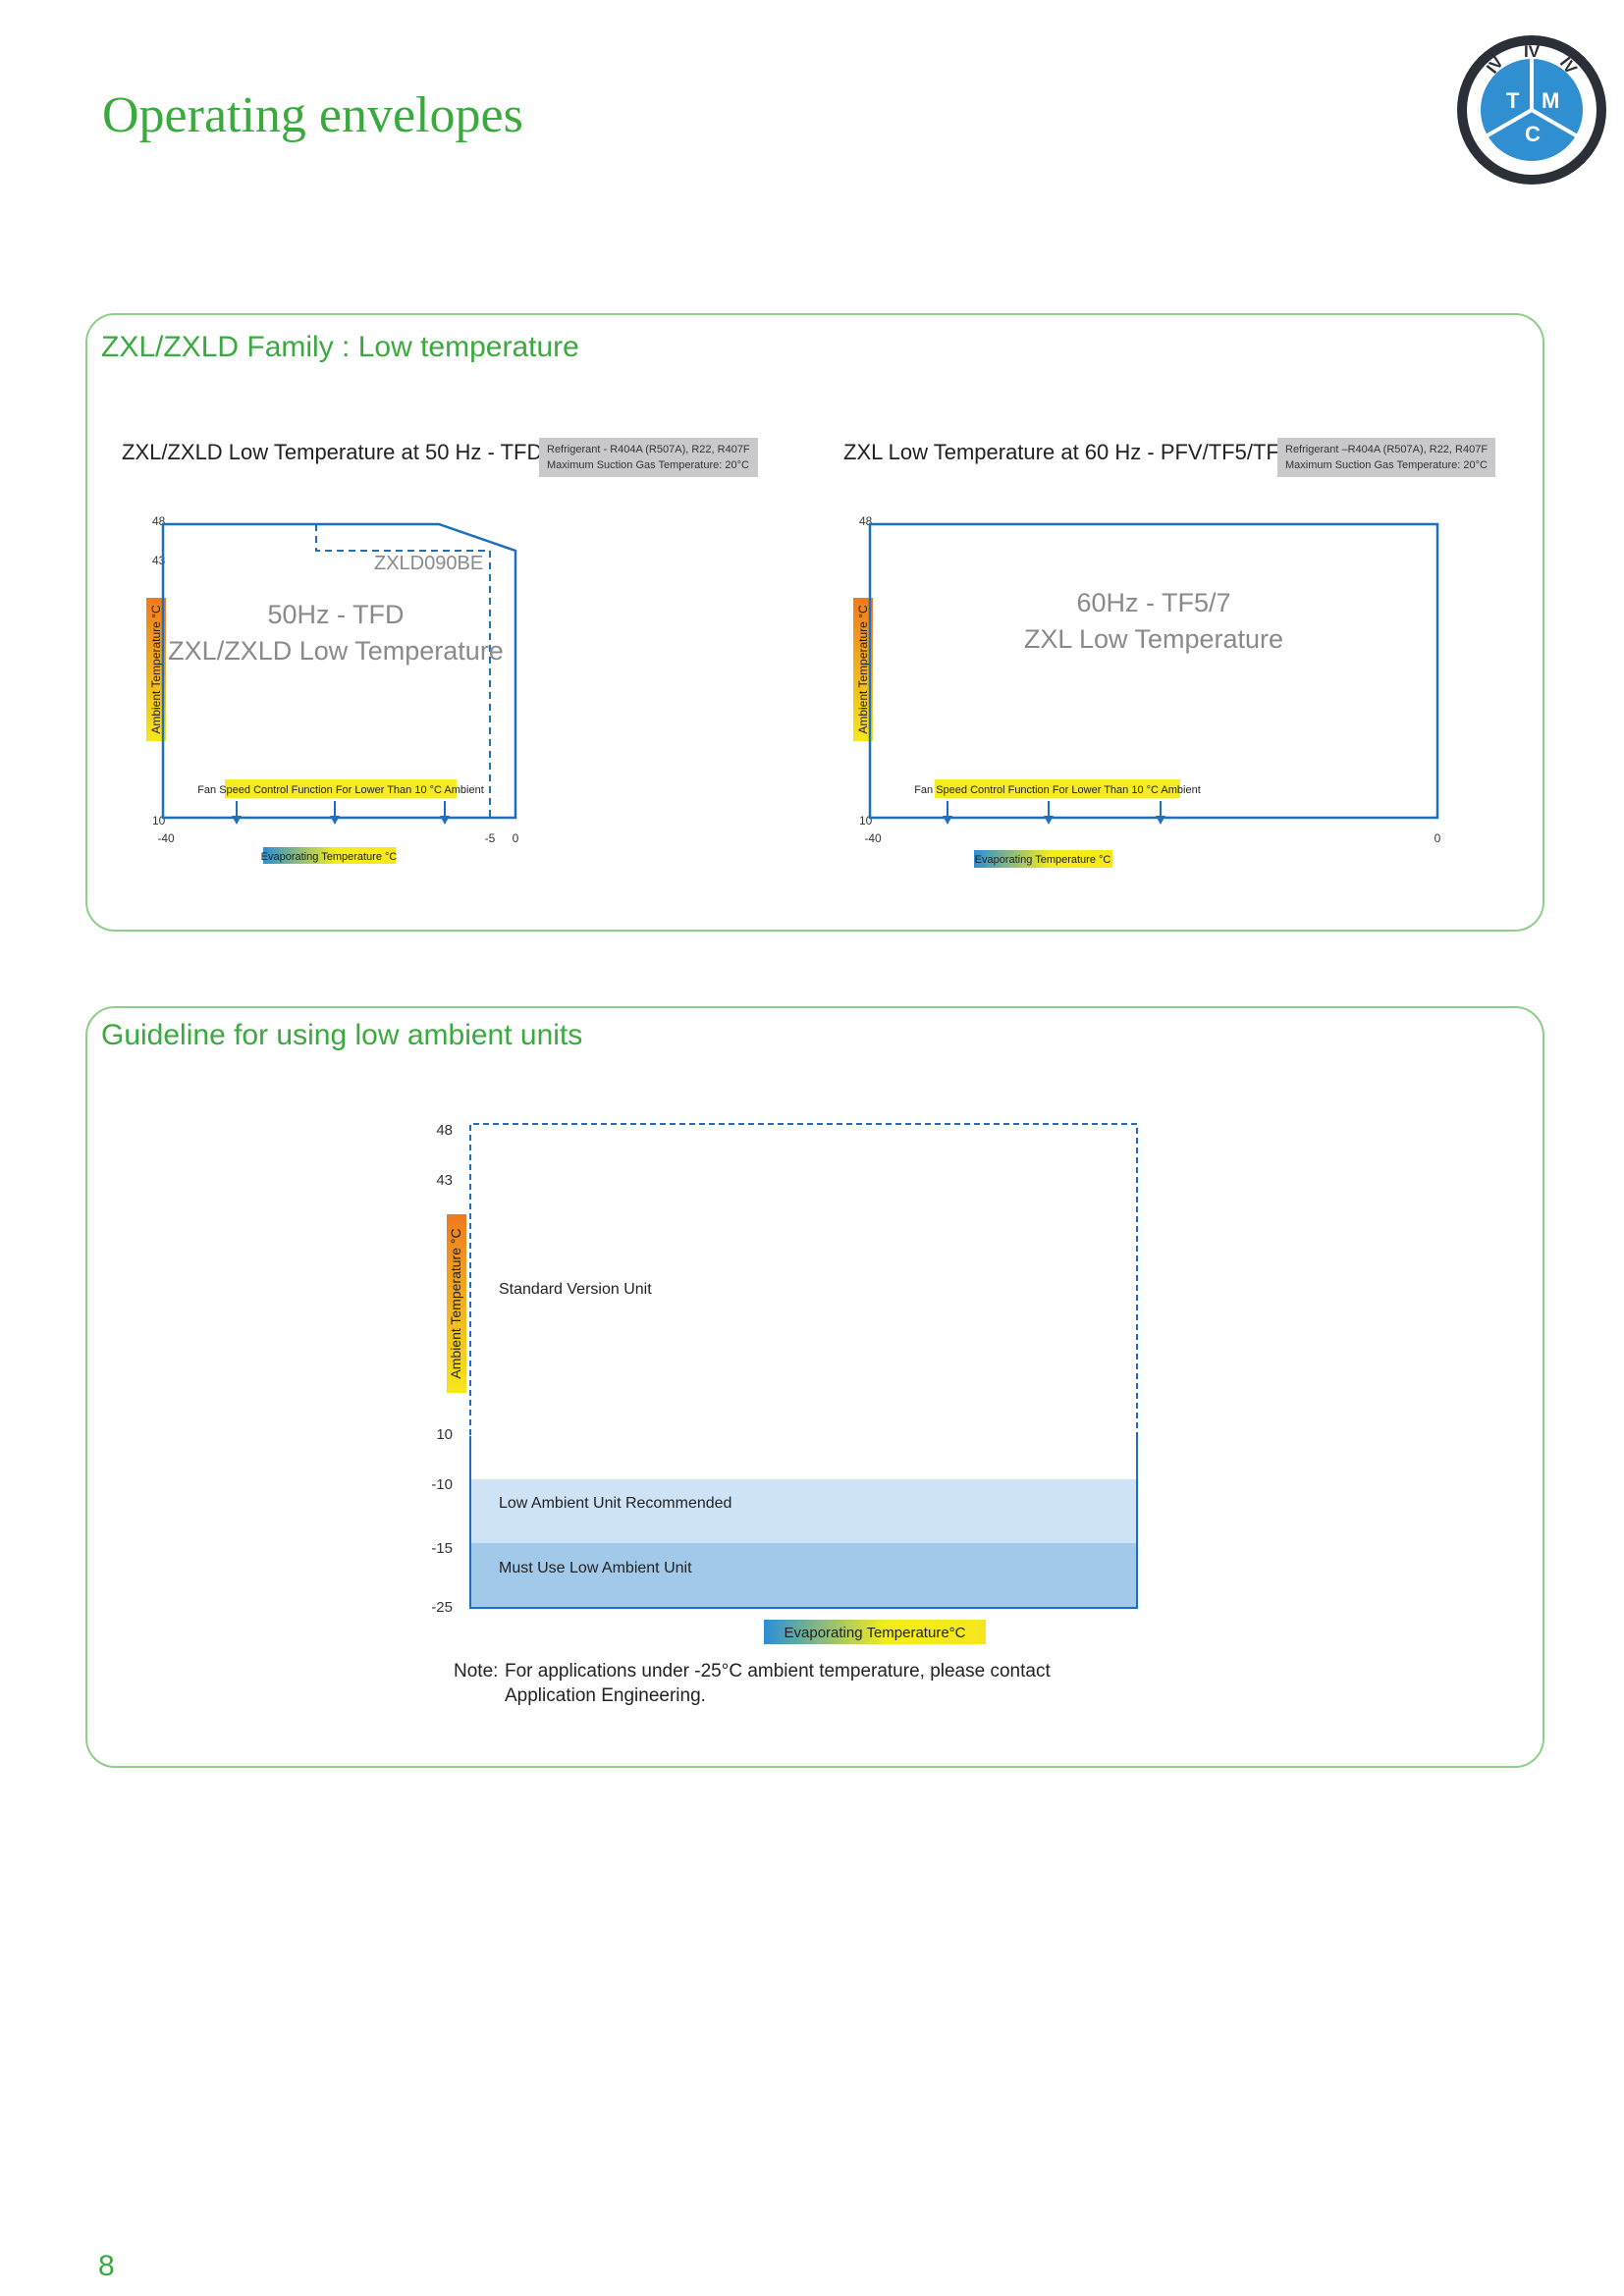 This screenshot has width=1624, height=2296. I want to click on chart3-ytick-minus25: -25, so click(442, 1607).